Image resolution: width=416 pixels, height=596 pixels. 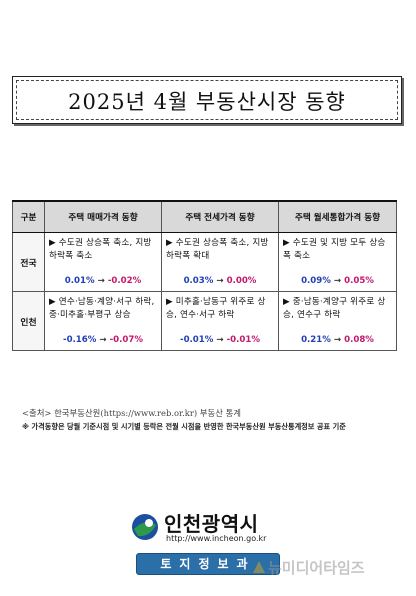 I want to click on logo-title: 인천광역시, so click(x=211, y=524).